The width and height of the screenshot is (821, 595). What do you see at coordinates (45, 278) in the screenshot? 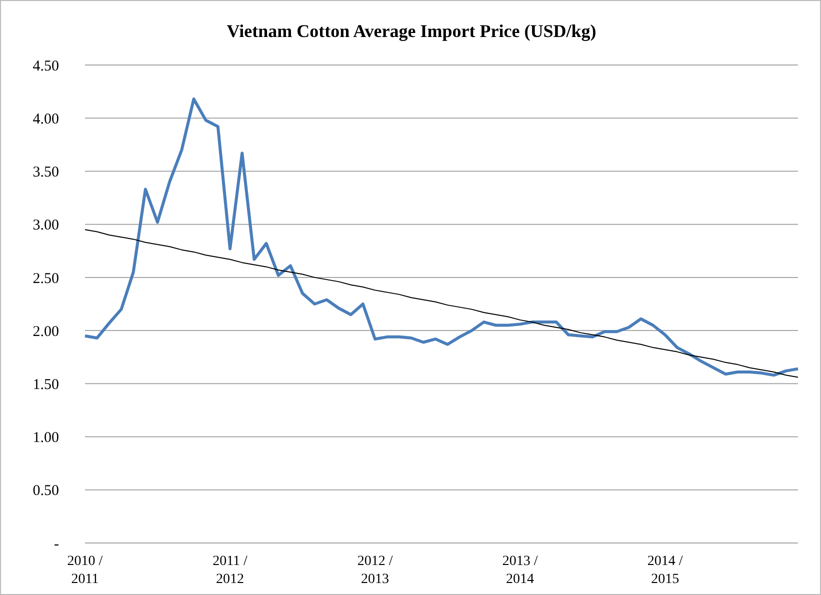
I see `y-tick-label: 2.50` at bounding box center [45, 278].